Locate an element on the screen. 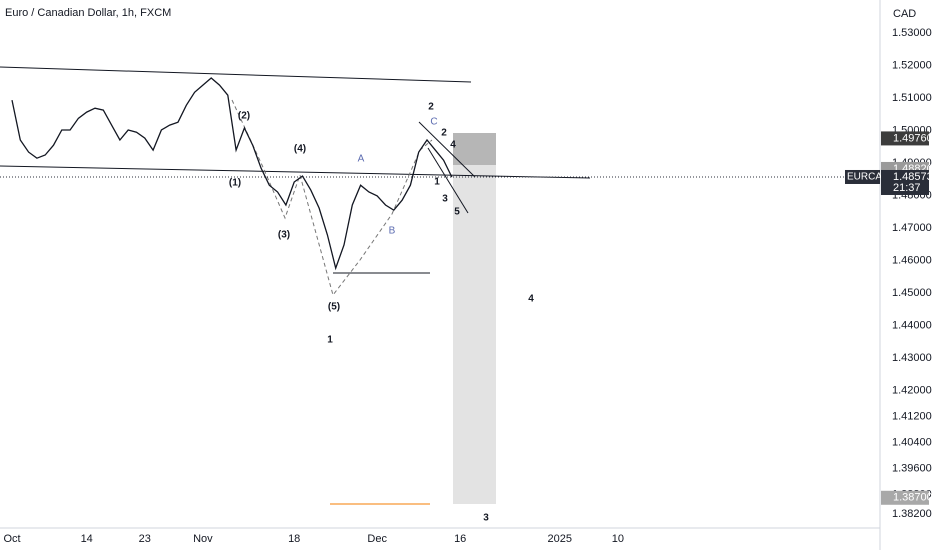  wave-label: B is located at coordinates (392, 231).